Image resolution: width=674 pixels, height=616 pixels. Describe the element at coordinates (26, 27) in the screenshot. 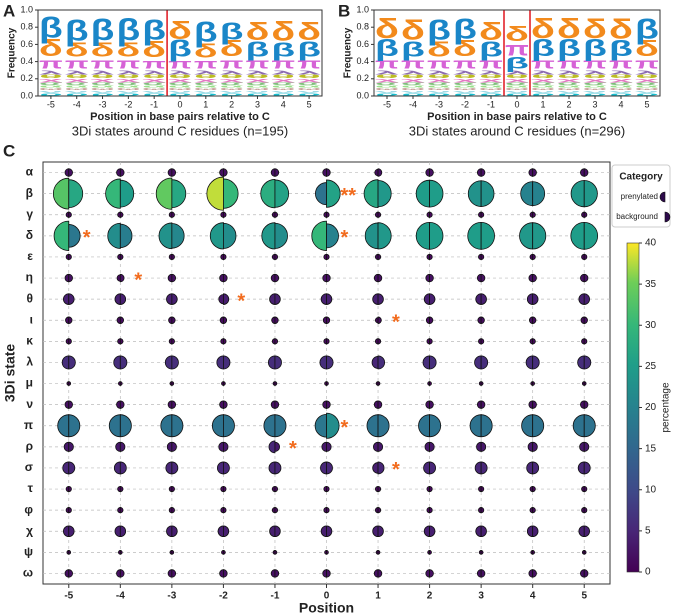

I see `y-tick-label: 0.8` at that location.